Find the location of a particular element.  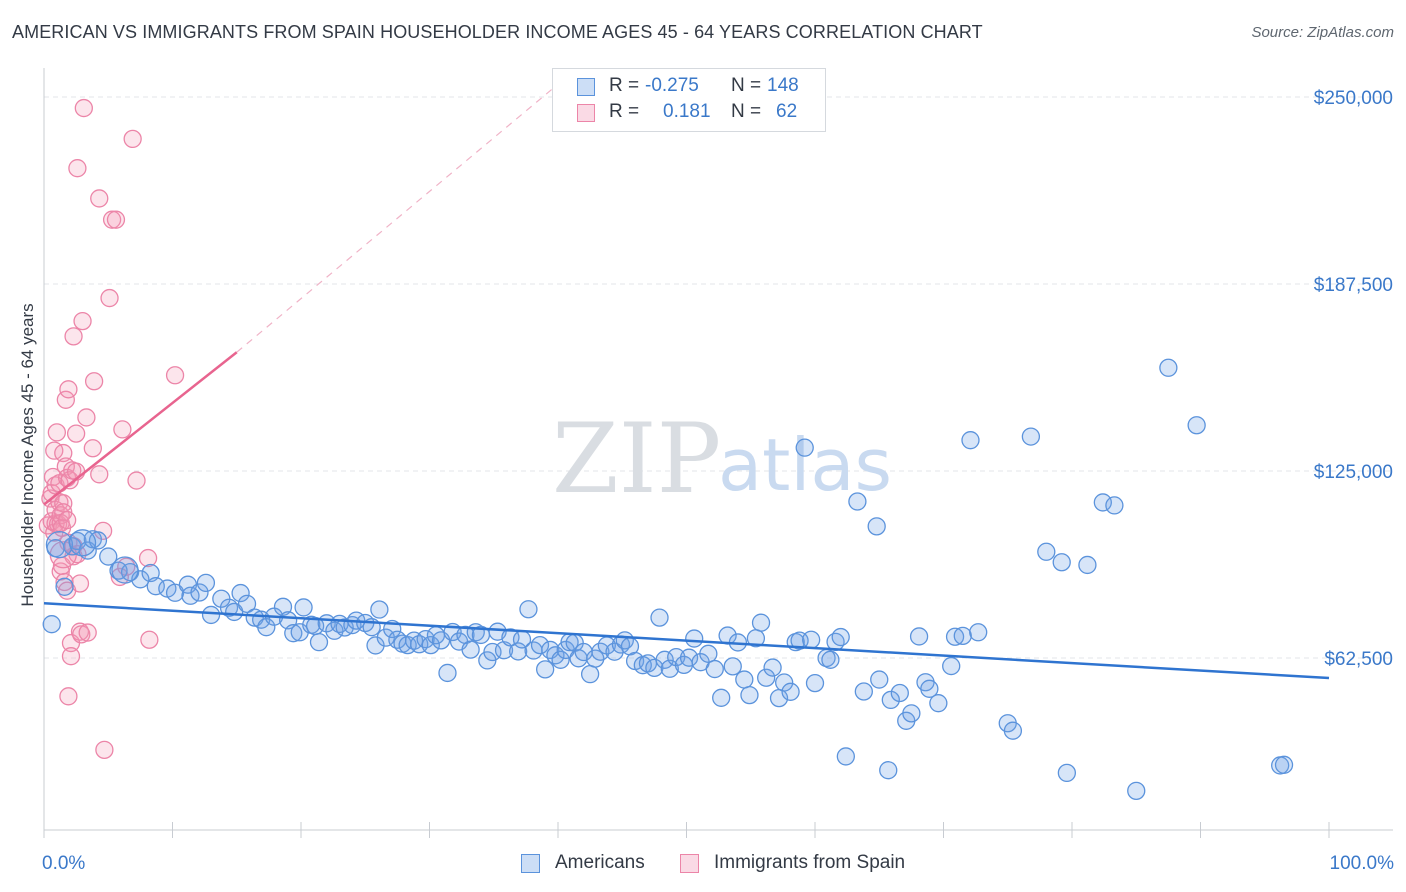

n-label: N = is located at coordinates (746, 85).